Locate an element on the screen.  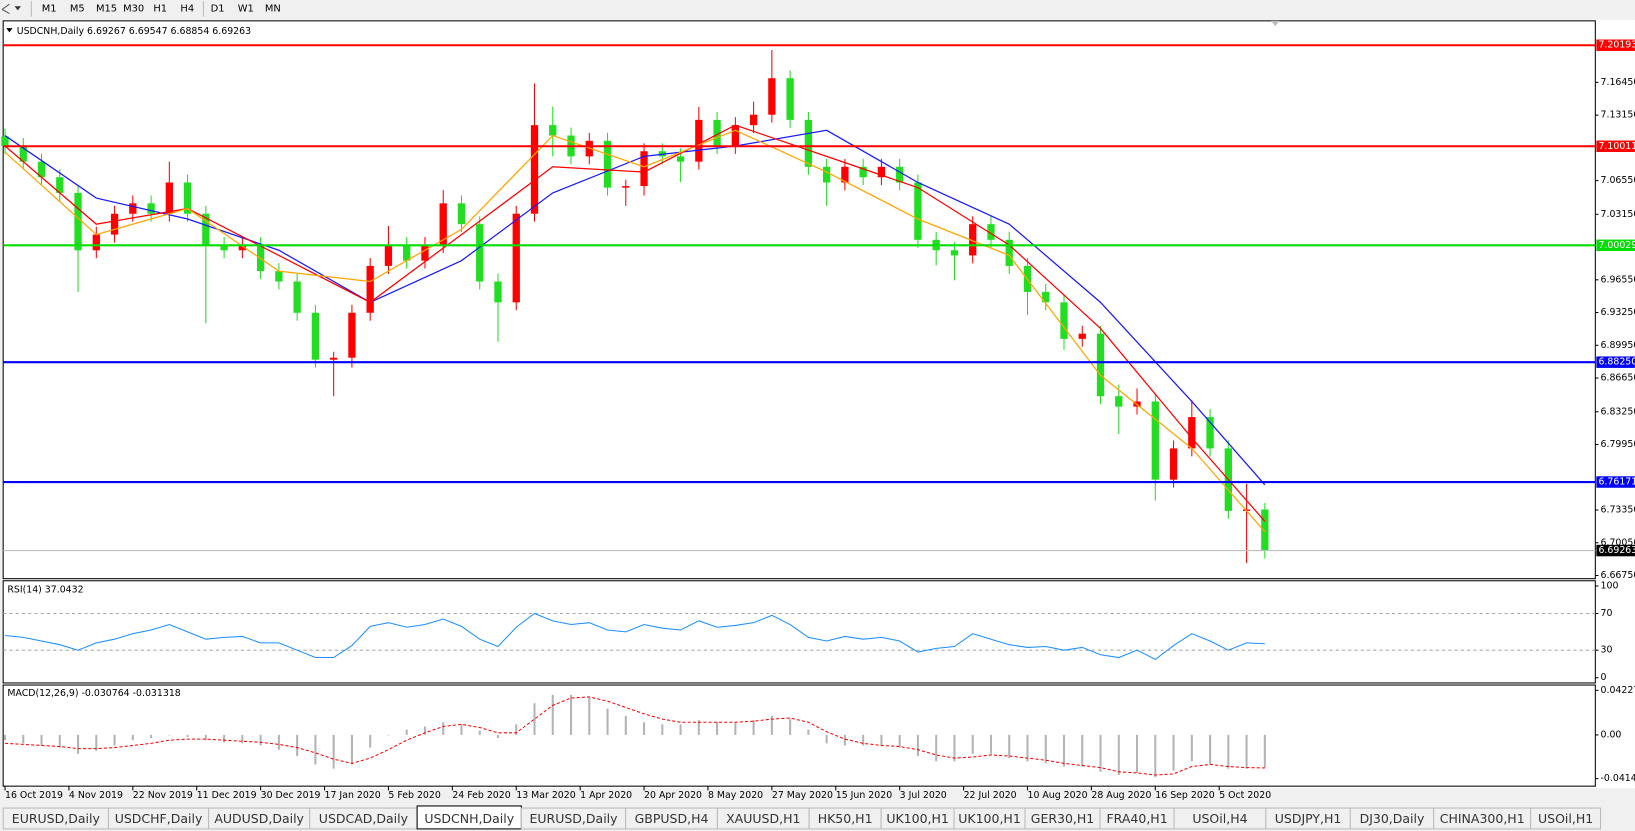
tab: GER30,H1 is located at coordinates (1062, 818).